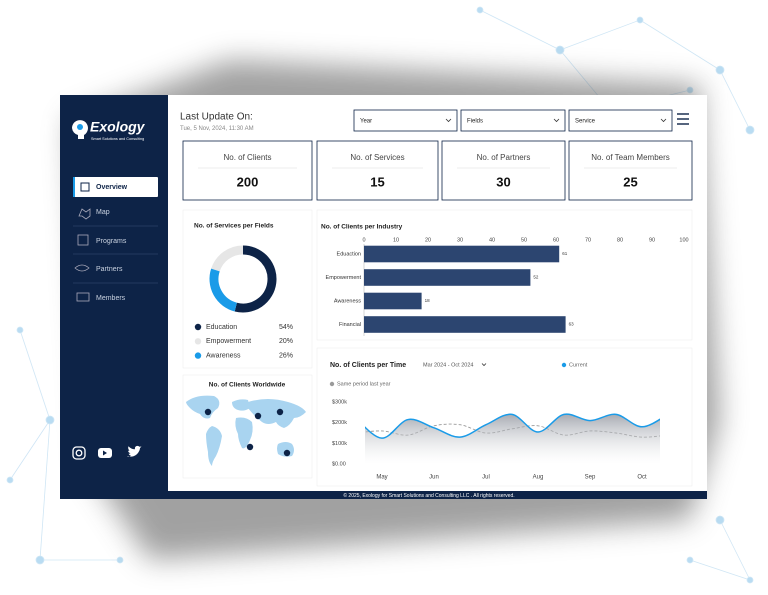 Image resolution: width=768 pixels, height=595 pixels. What do you see at coordinates (109, 269) in the screenshot?
I see `nav-item: Partners` at bounding box center [109, 269].